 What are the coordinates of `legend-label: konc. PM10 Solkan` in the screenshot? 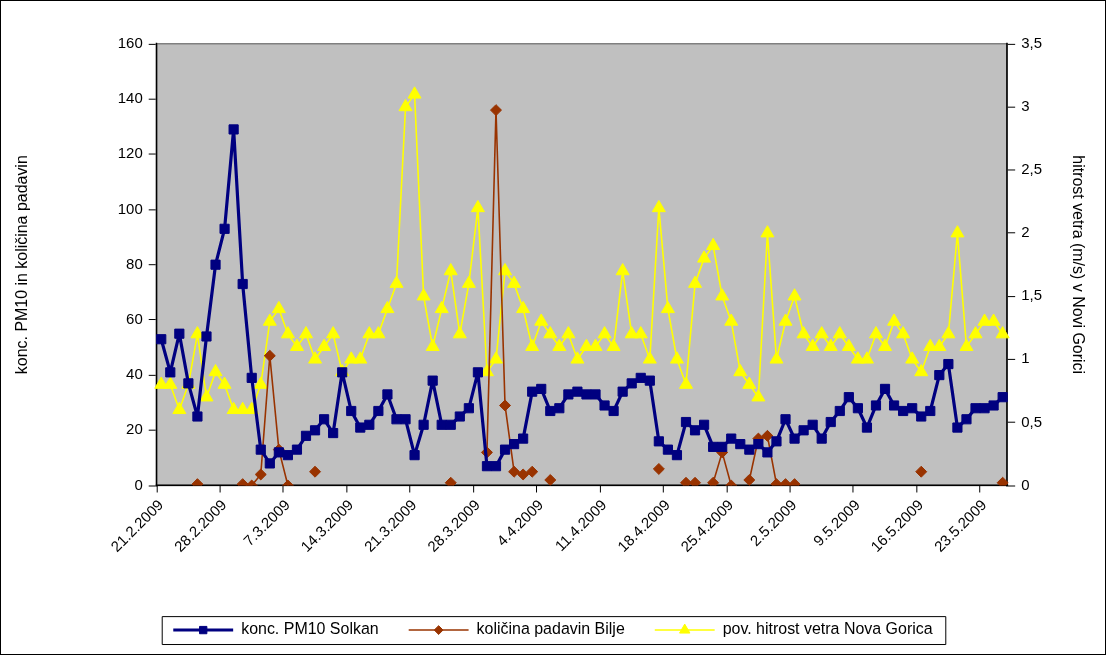 It's located at (310, 629).